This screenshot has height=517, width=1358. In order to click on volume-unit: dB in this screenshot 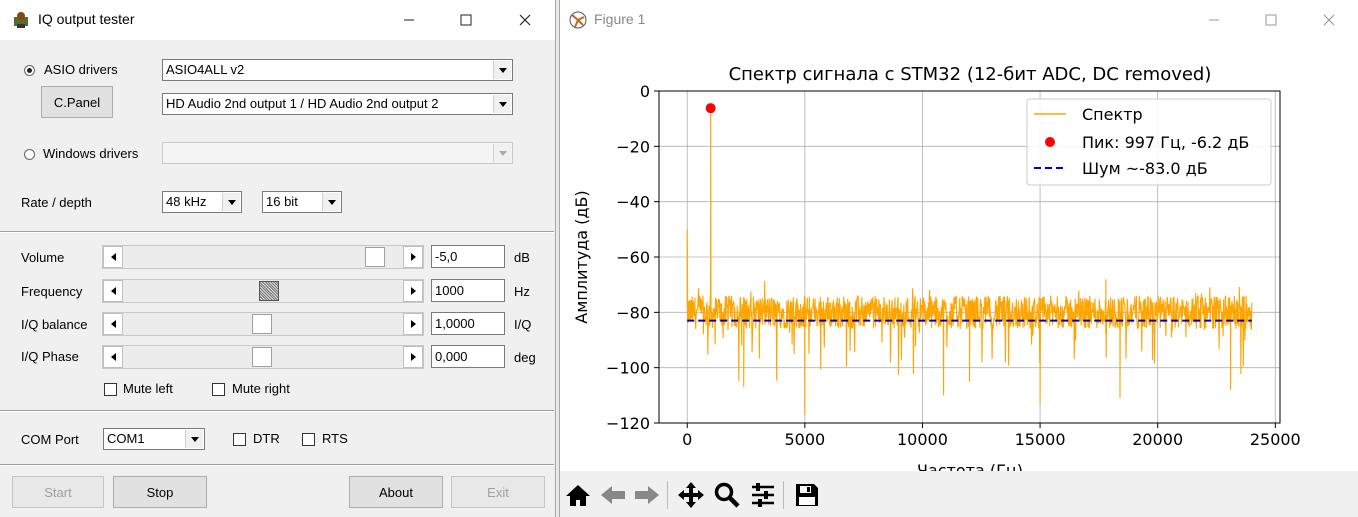, I will do `click(522, 257)`.